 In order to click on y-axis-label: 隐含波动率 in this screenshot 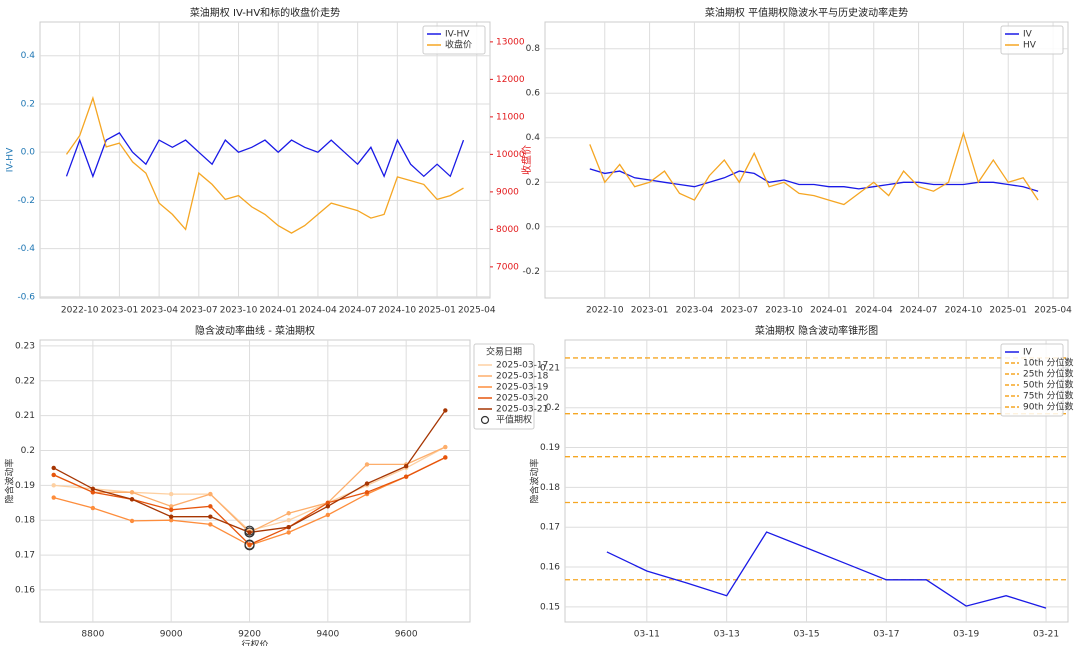, I will do `click(535, 480)`.